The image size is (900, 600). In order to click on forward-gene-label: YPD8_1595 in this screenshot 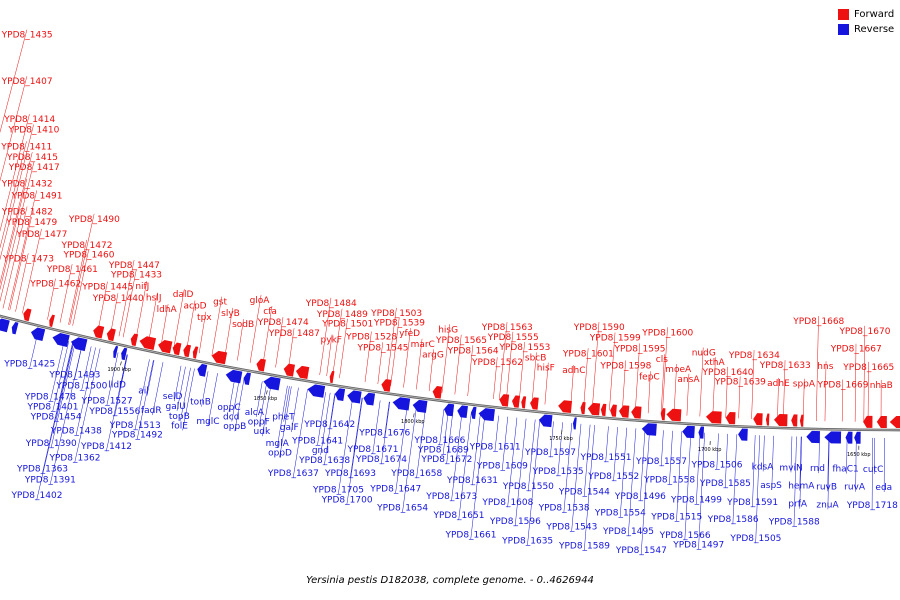, I will do `click(639, 349)`.